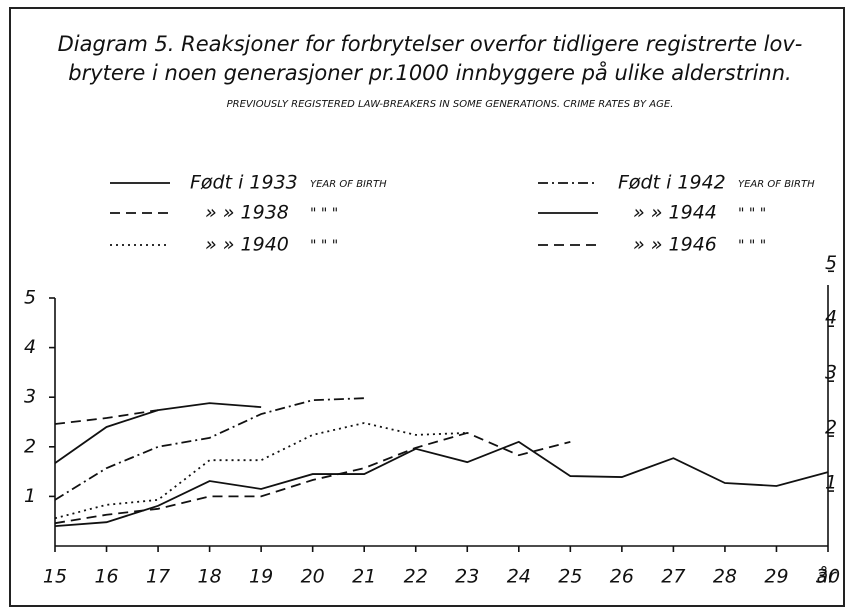  I want to click on x-tick-label: 21, so click(364, 577).